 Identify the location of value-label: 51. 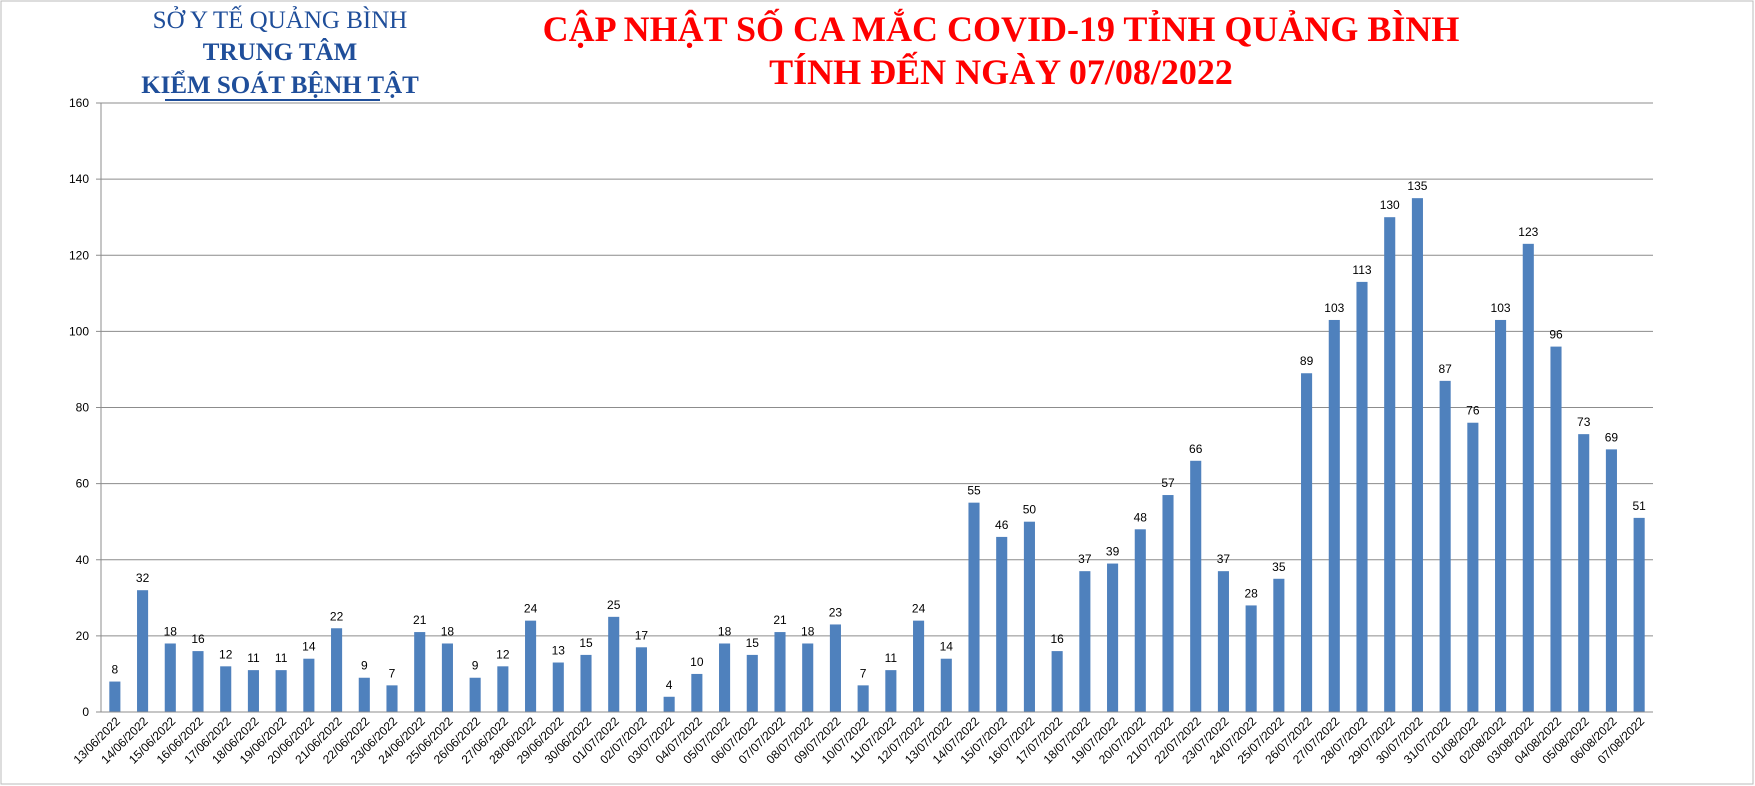
(1639, 506).